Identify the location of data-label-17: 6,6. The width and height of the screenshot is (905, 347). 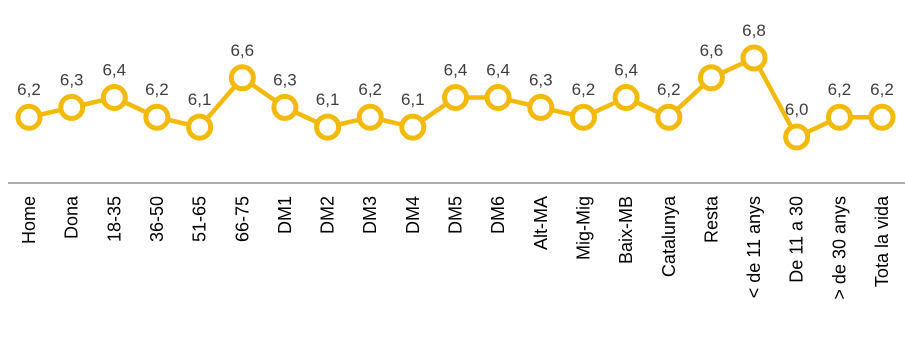
(712, 50).